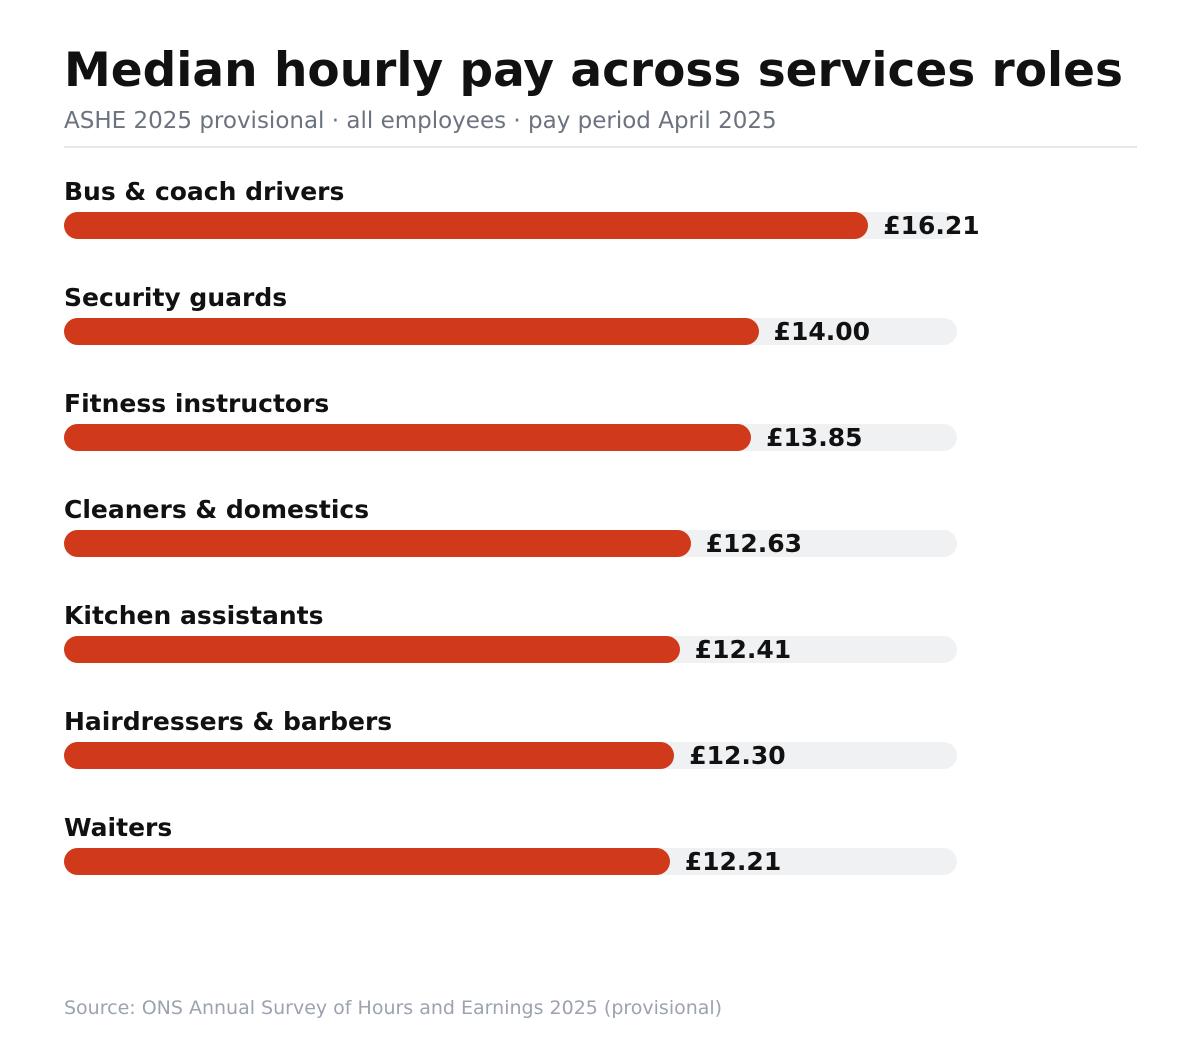 This screenshot has width=1200, height=1052. What do you see at coordinates (228, 721) in the screenshot?
I see `category-label: Hairdressers & barbers` at bounding box center [228, 721].